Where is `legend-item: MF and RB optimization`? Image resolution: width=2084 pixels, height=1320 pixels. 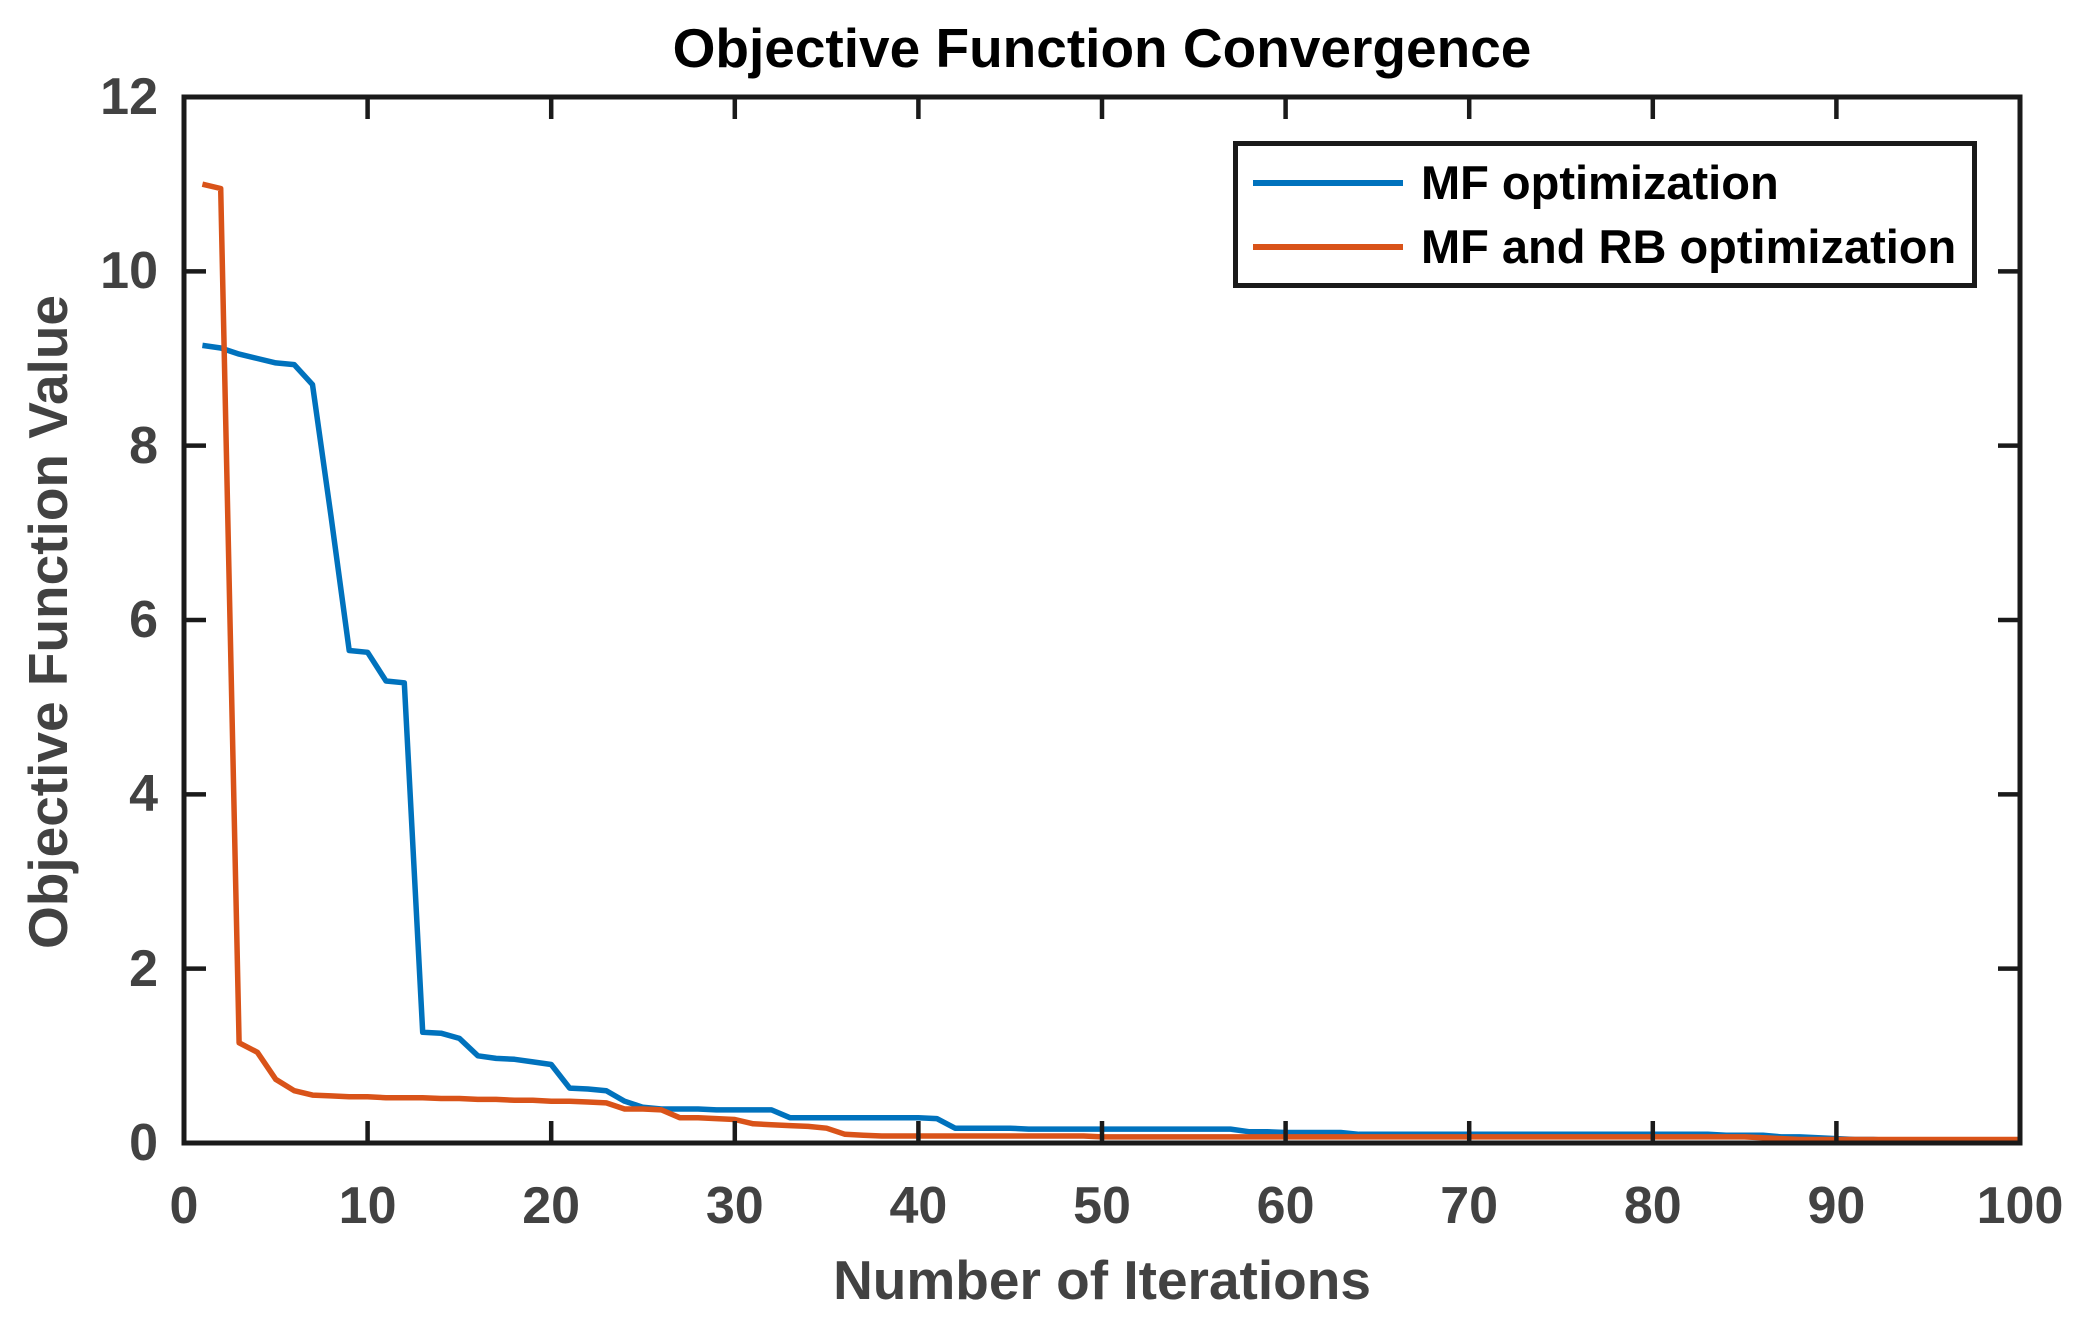
legend-item: MF and RB optimization is located at coordinates (1612, 247).